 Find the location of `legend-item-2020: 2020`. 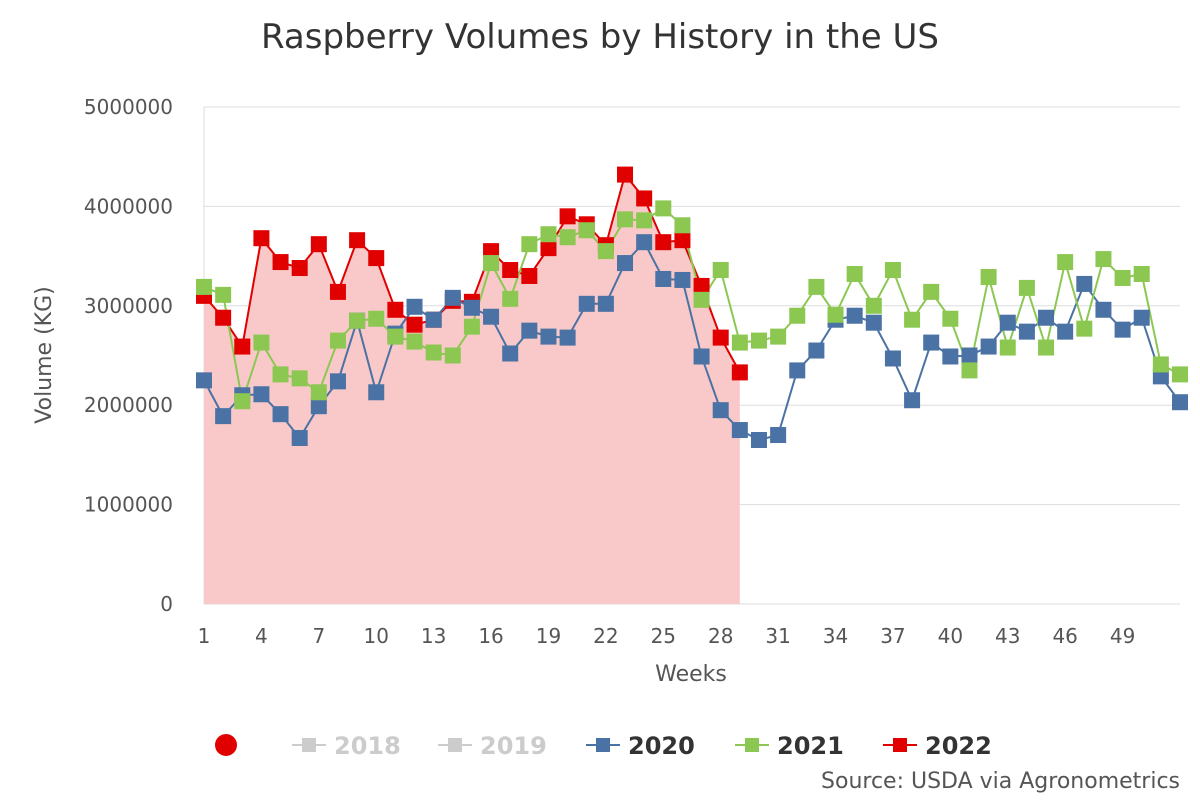

legend-item-2020: 2020 is located at coordinates (640, 746).